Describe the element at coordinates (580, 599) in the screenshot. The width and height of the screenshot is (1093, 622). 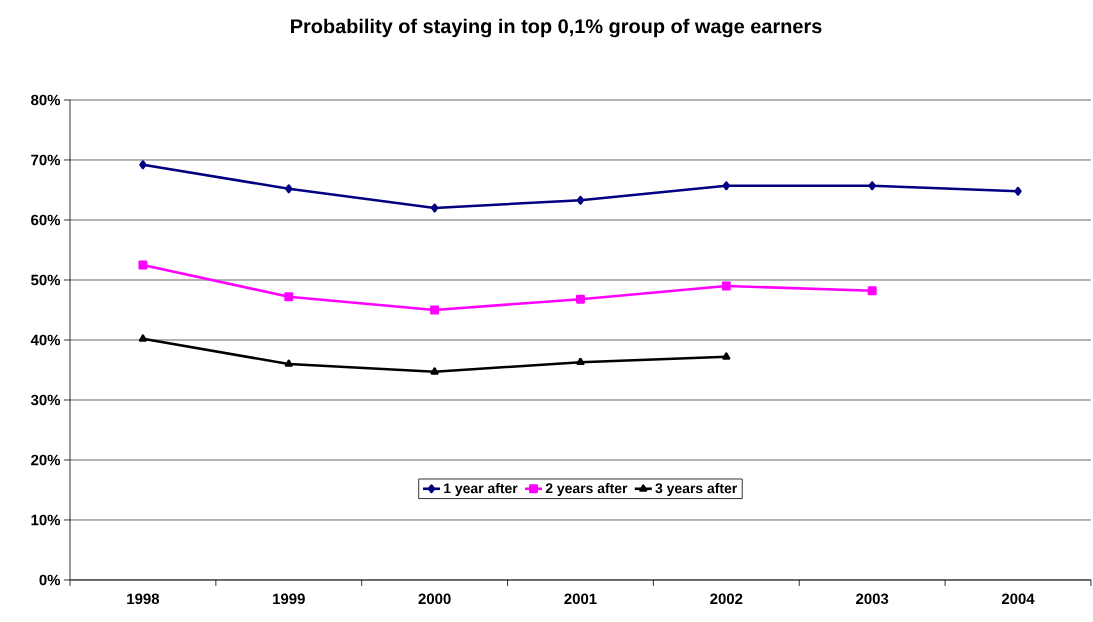
I see `x-tick-label: 2001` at that location.